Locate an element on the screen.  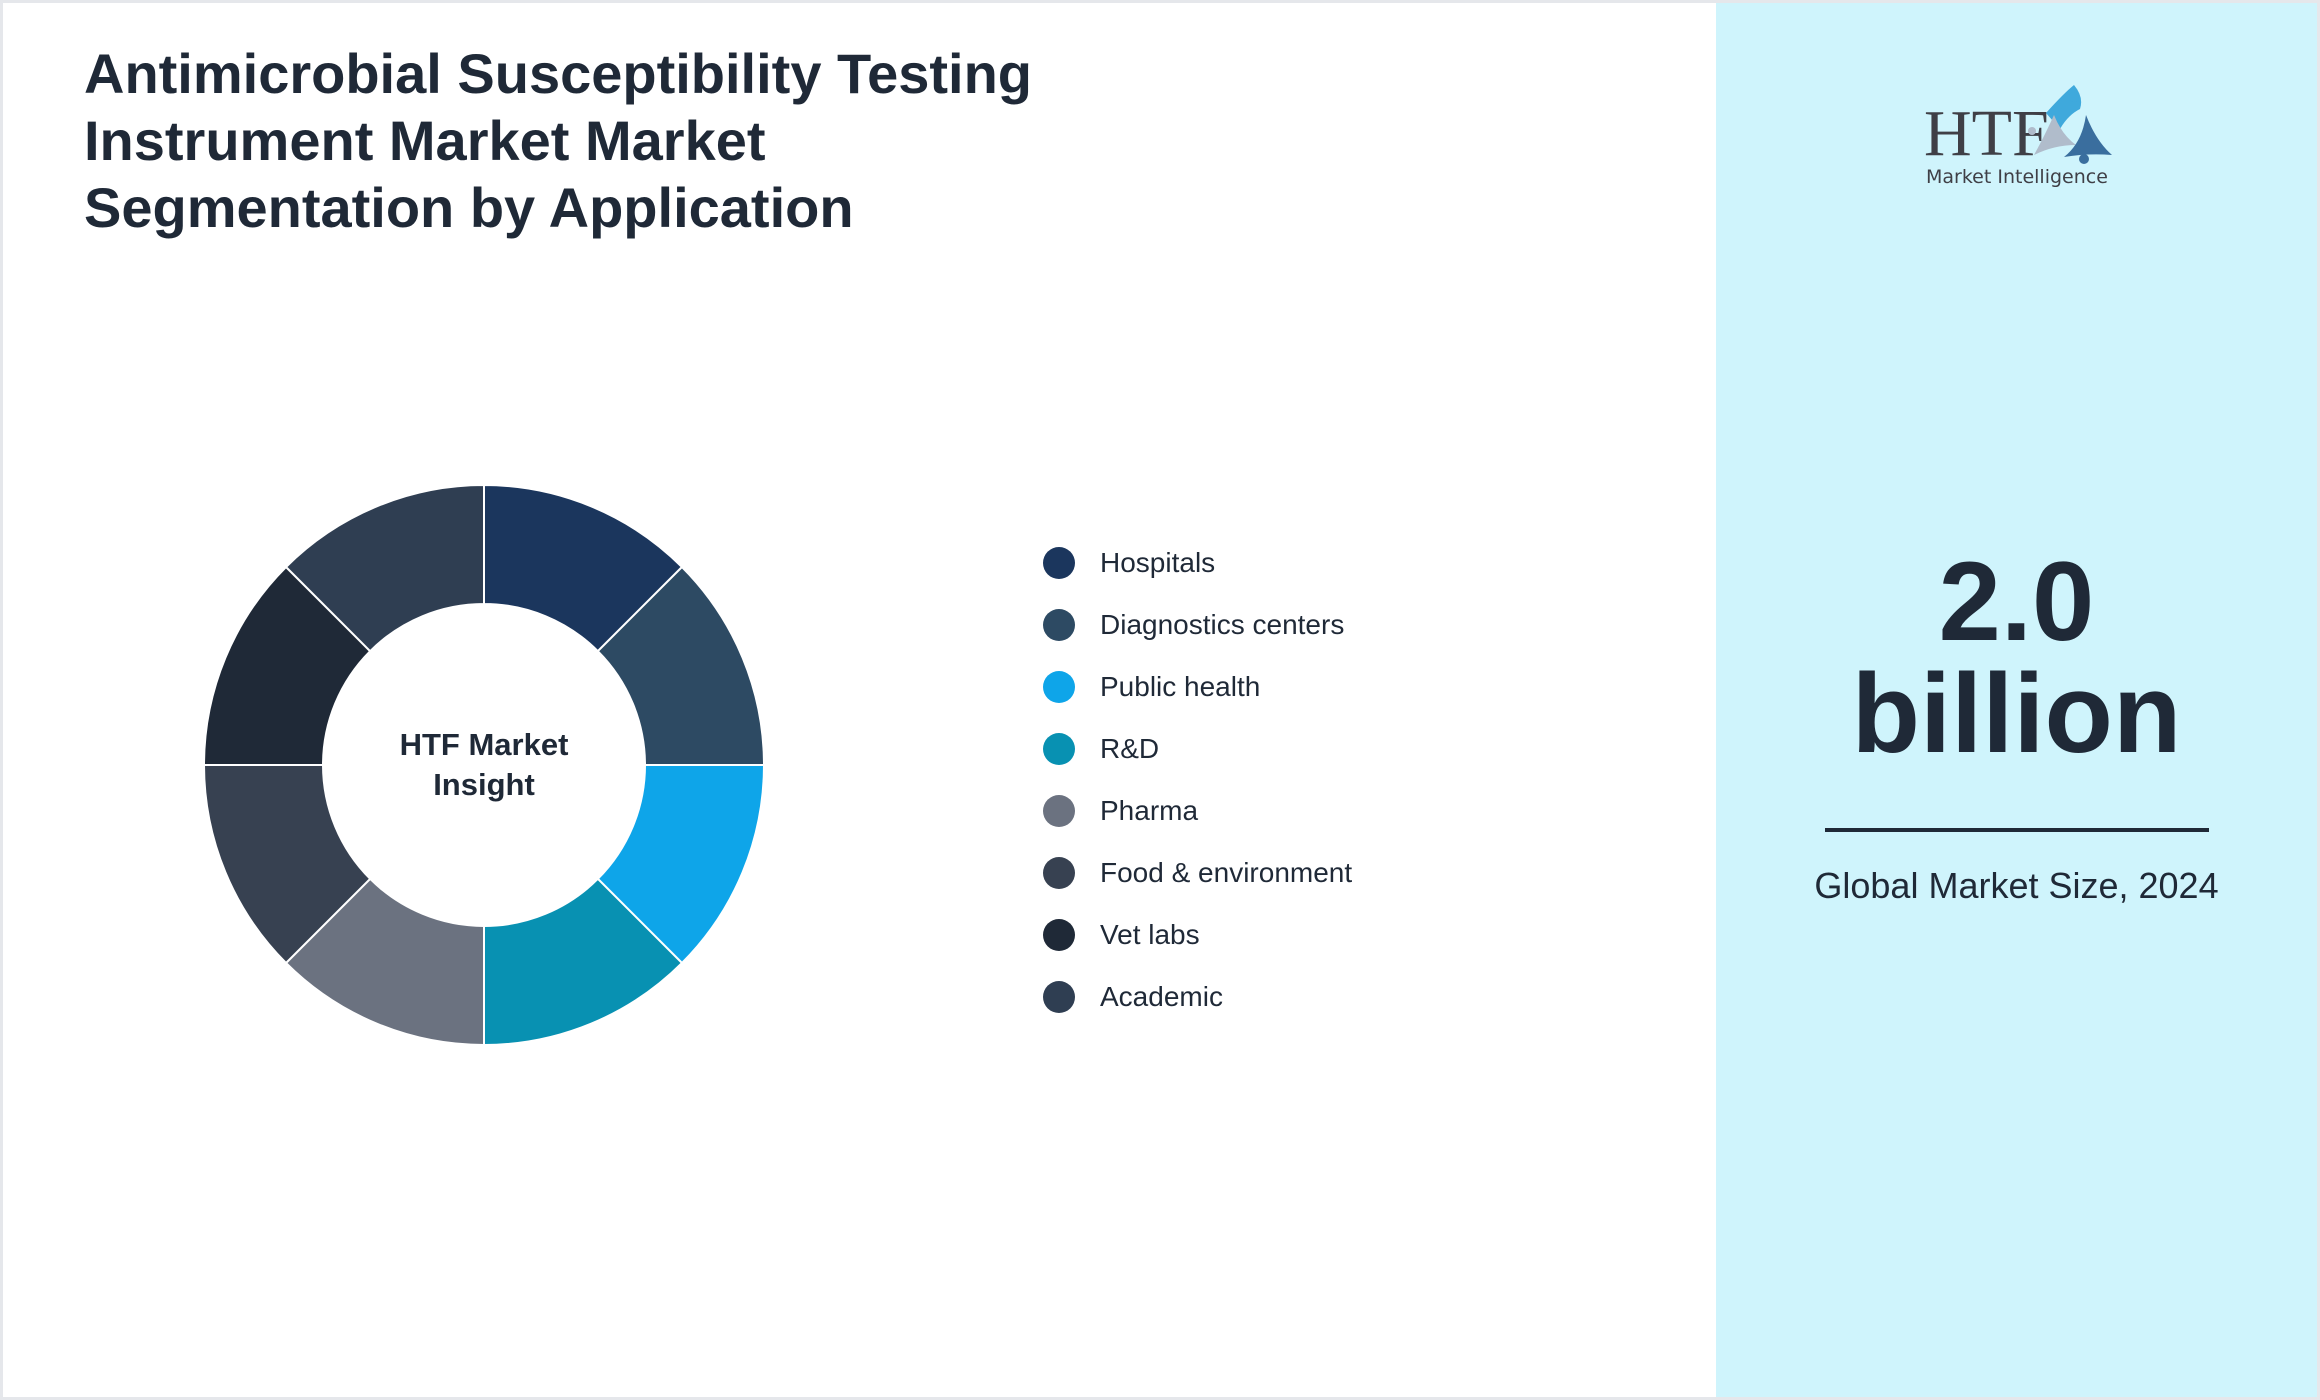
legend-label: Diagnostics centers is located at coordinates (1222, 624).